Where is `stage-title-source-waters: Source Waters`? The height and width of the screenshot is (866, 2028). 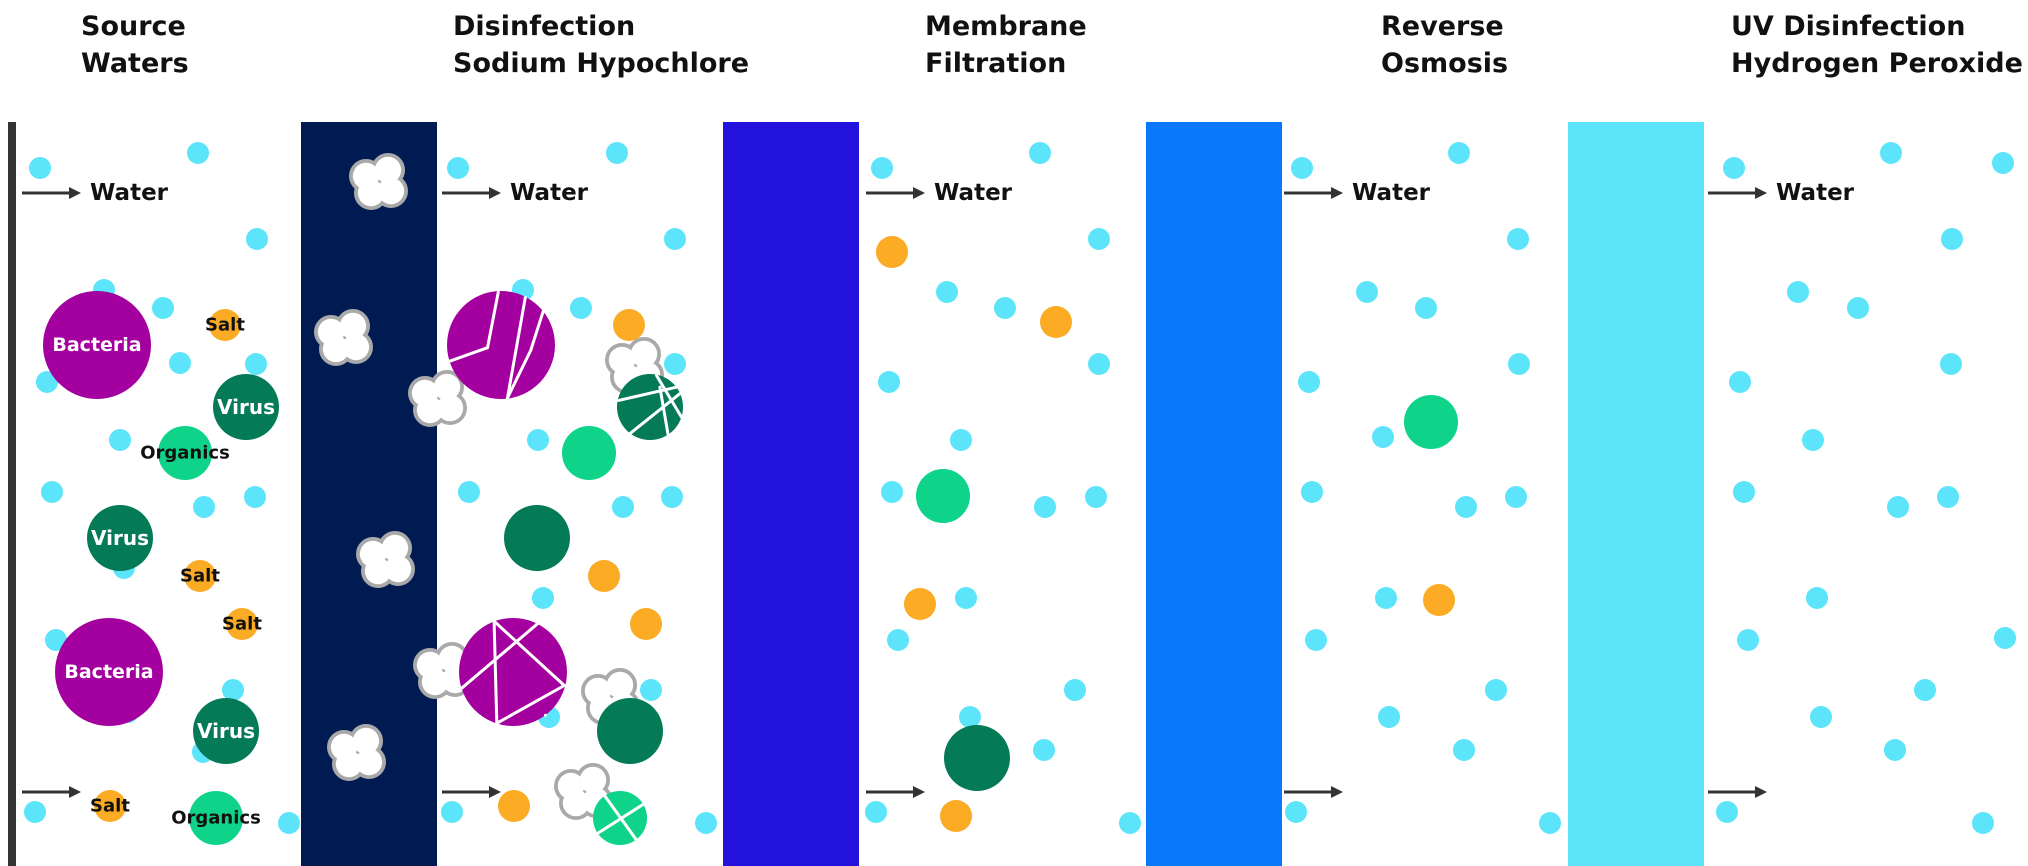
stage-title-source-waters: Source Waters is located at coordinates (135, 45).